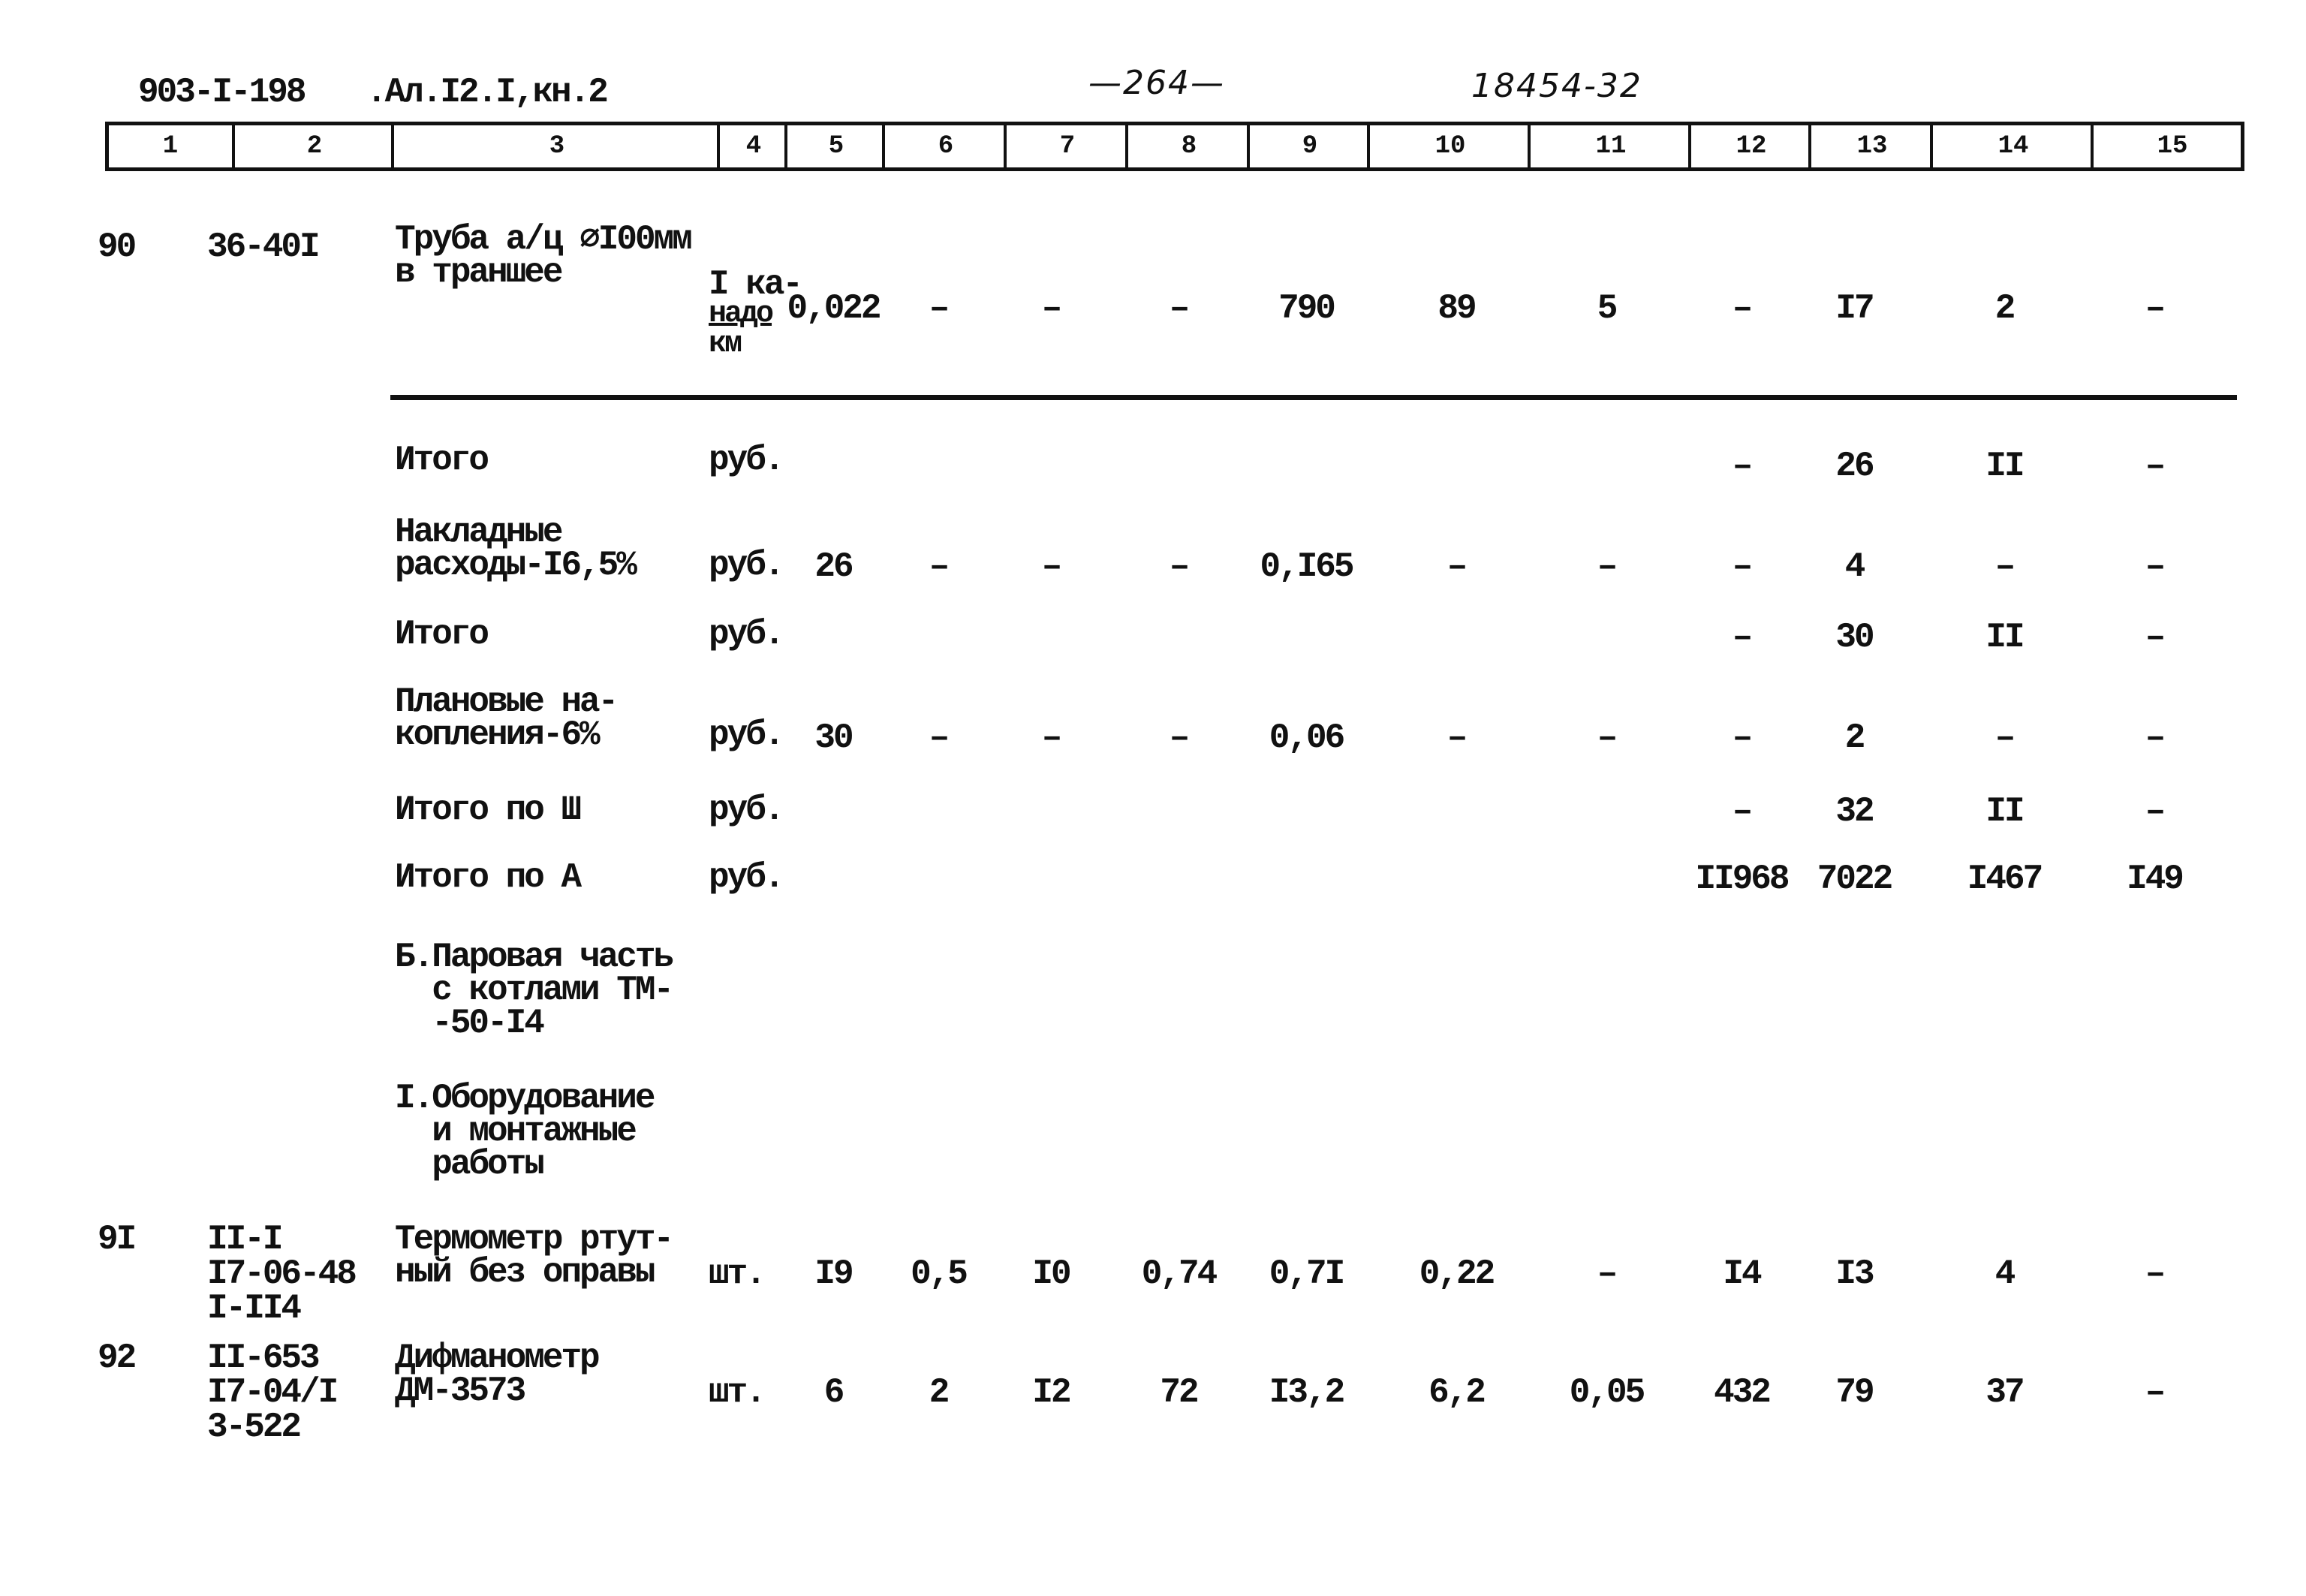 The image size is (2306, 1596). I want to click on column-header-6: 6, so click(944, 146).